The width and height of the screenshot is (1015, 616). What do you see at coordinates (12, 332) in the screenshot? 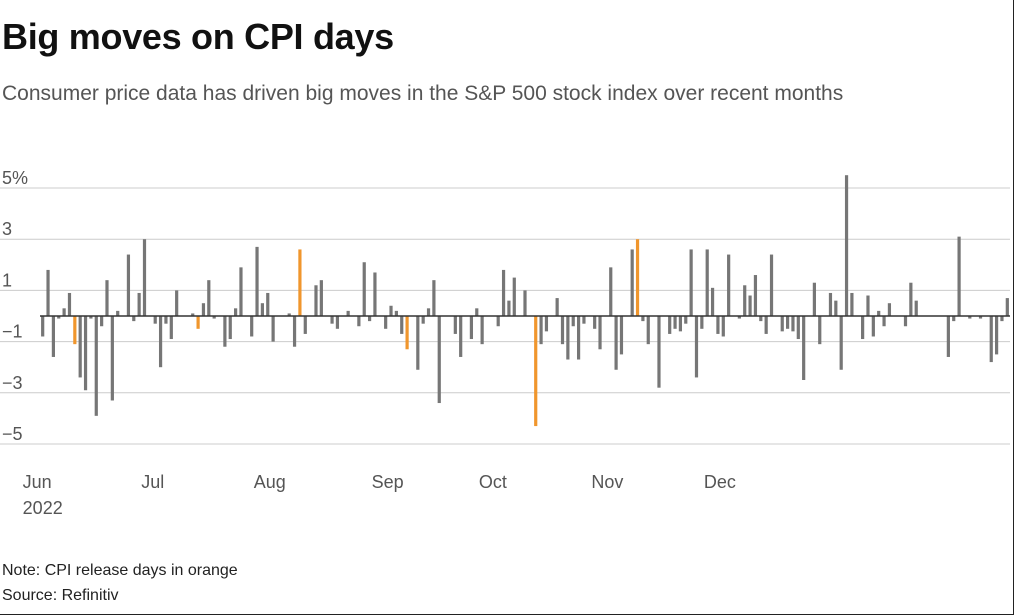
I see `y-tick-label: −1` at bounding box center [12, 332].